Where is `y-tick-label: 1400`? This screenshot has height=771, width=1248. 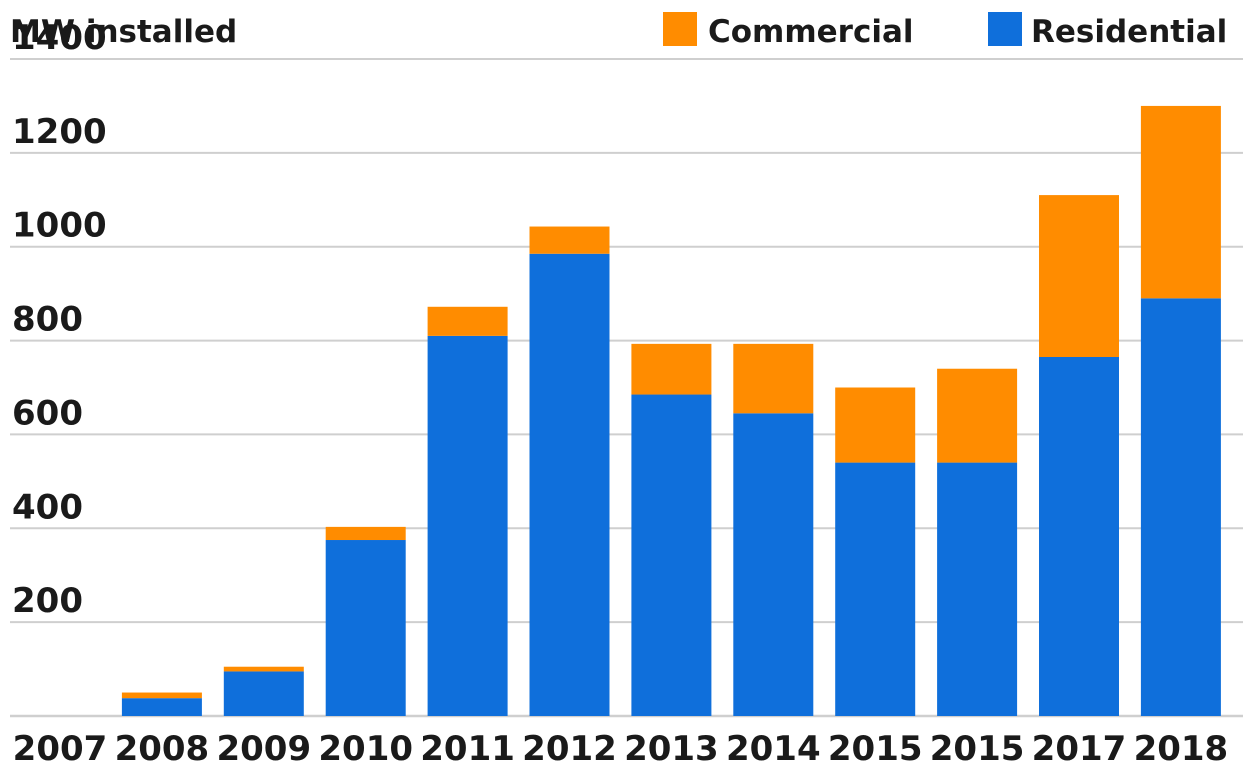 y-tick-label: 1400 is located at coordinates (59, 38).